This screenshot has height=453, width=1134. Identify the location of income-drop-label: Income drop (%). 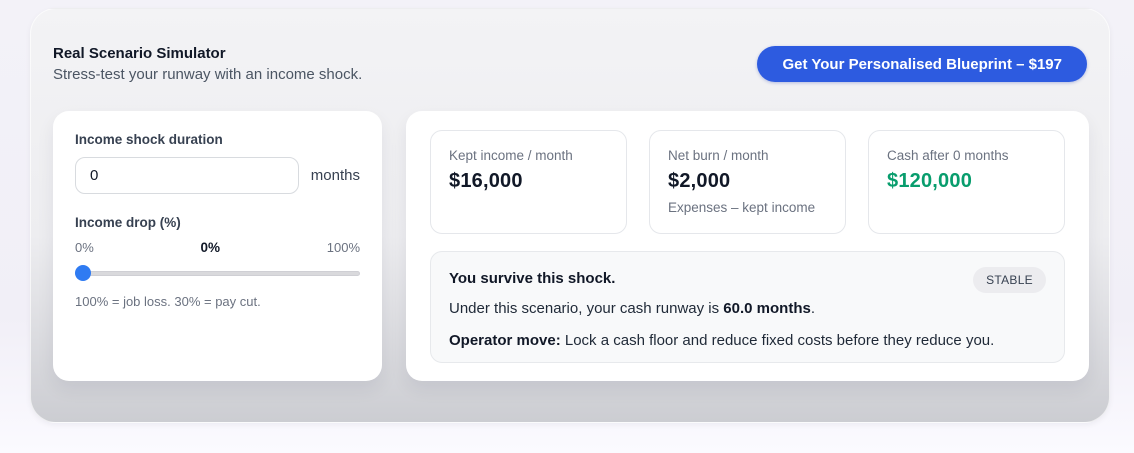
(128, 222).